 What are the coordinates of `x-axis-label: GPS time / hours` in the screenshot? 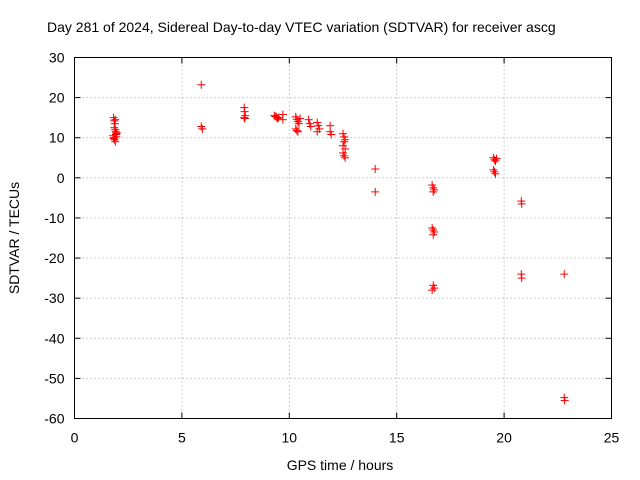 It's located at (340, 465).